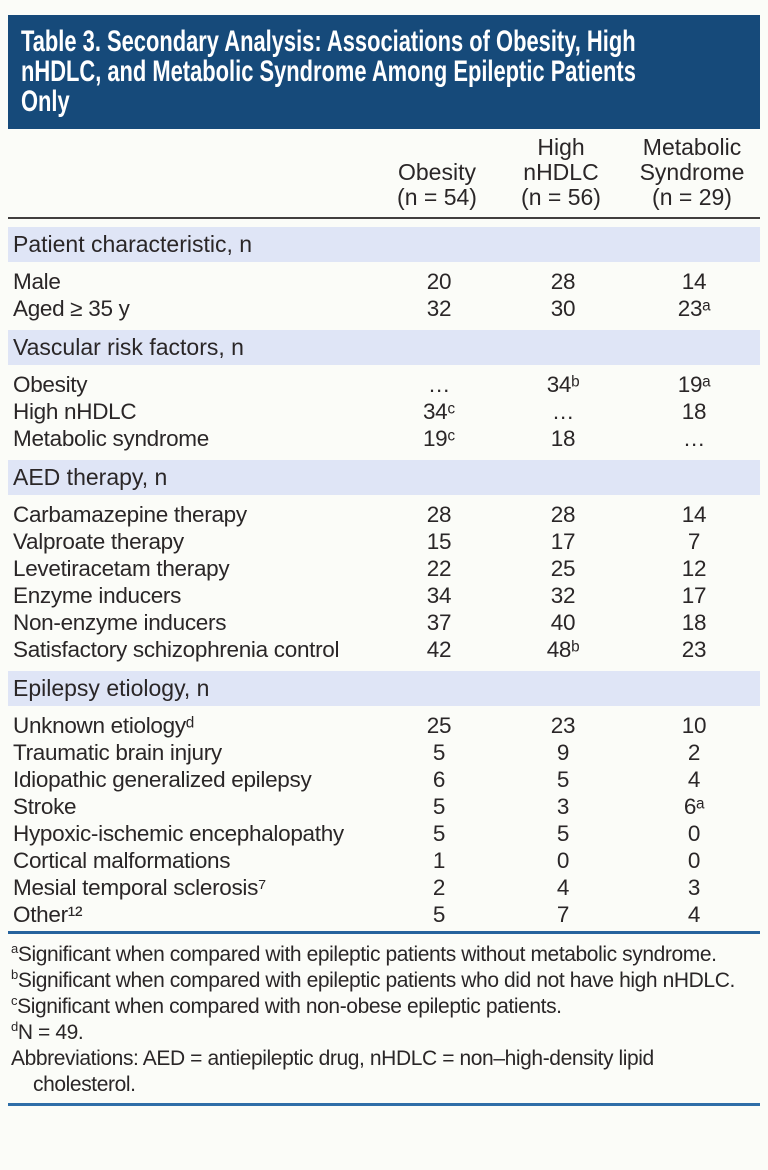  Describe the element at coordinates (111, 438) in the screenshot. I see `row-label: Metabolic syndrome` at that location.